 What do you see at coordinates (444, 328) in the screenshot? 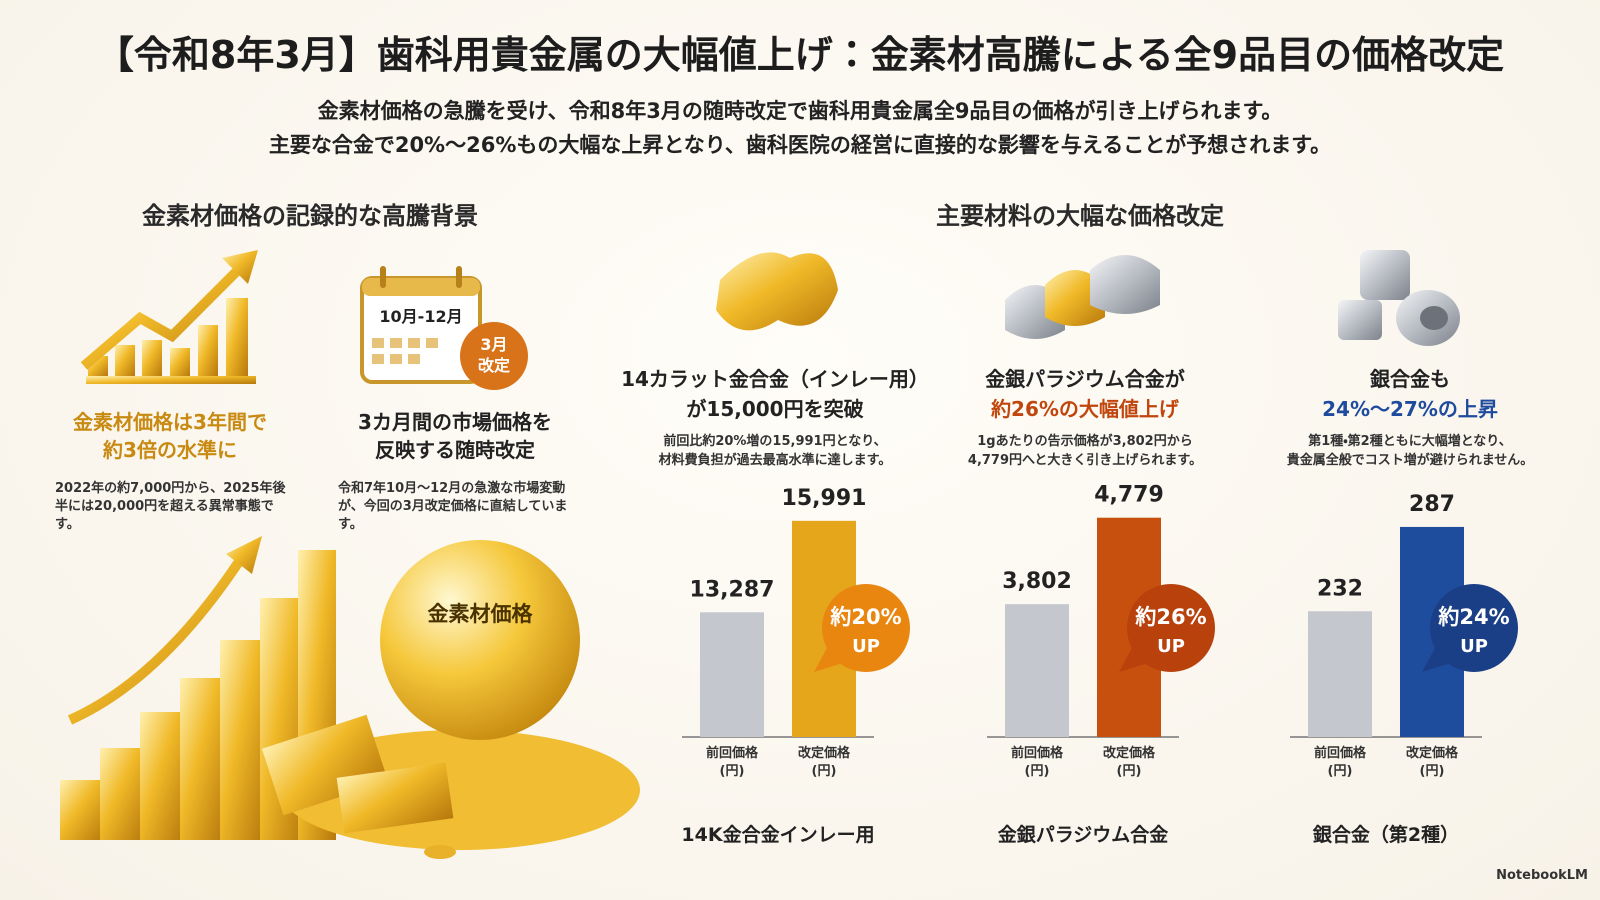
I see `calendar-icon` at bounding box center [444, 328].